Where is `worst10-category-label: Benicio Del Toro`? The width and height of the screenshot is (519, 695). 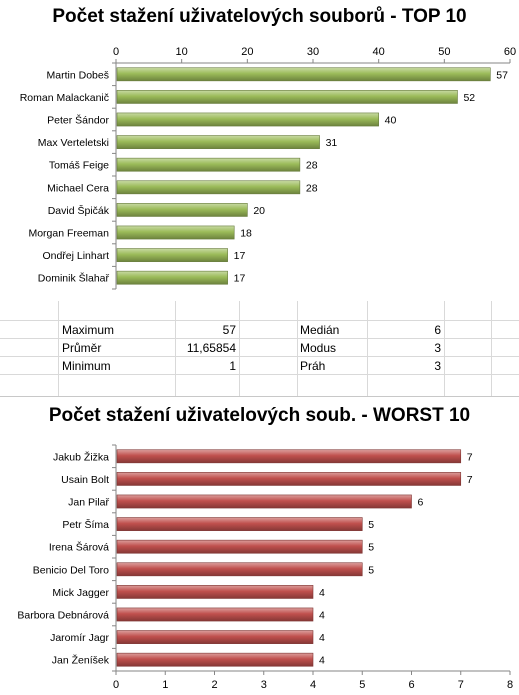 worst10-category-label: Benicio Del Toro is located at coordinates (71, 570).